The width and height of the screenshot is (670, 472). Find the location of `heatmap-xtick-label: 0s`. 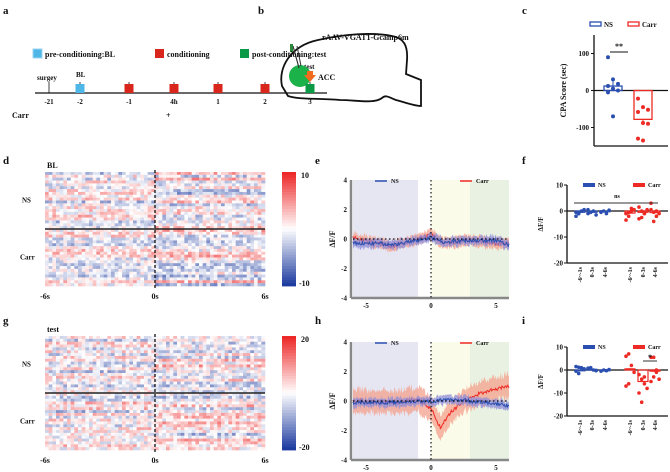

heatmap-xtick-label: 0s is located at coordinates (154, 296).